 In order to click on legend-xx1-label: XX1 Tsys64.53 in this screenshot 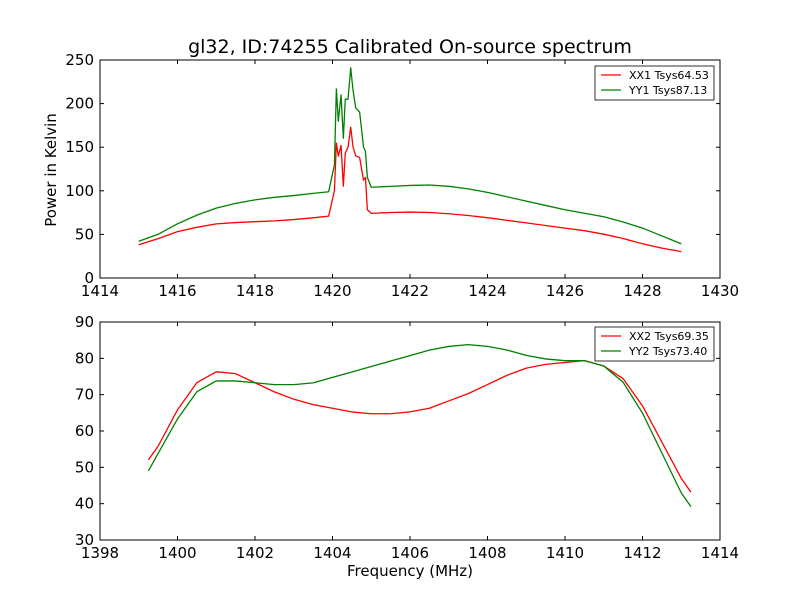, I will do `click(669, 75)`.